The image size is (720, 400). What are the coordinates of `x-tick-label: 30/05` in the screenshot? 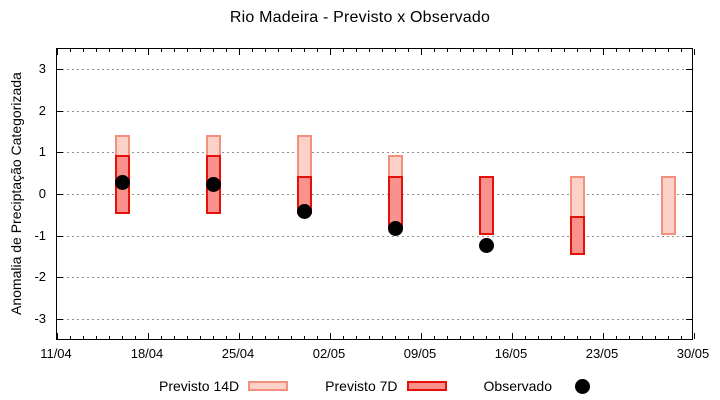 It's located at (693, 353).